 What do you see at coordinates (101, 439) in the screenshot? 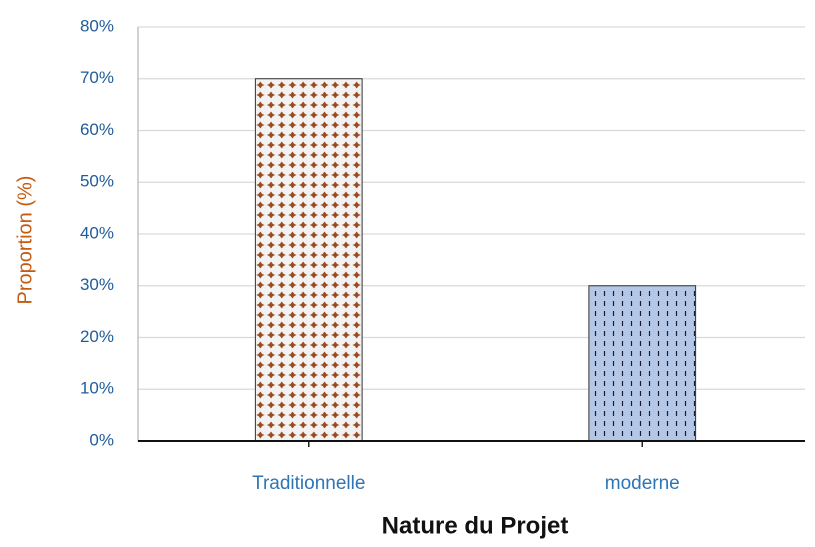
I see `y-tick-label: 0%` at bounding box center [101, 439].